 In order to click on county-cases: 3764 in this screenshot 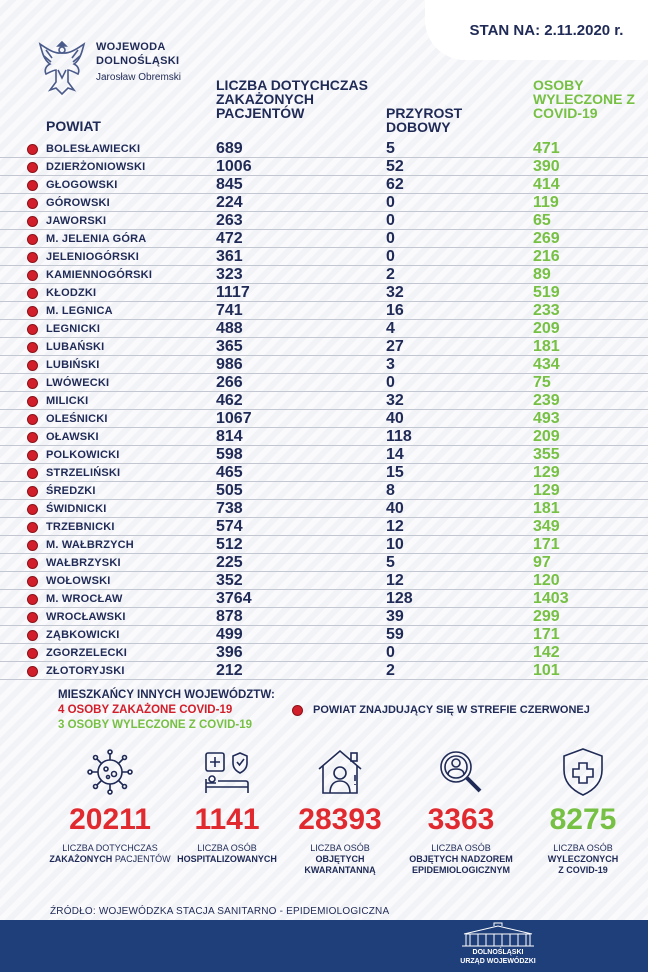, I will do `click(234, 598)`.